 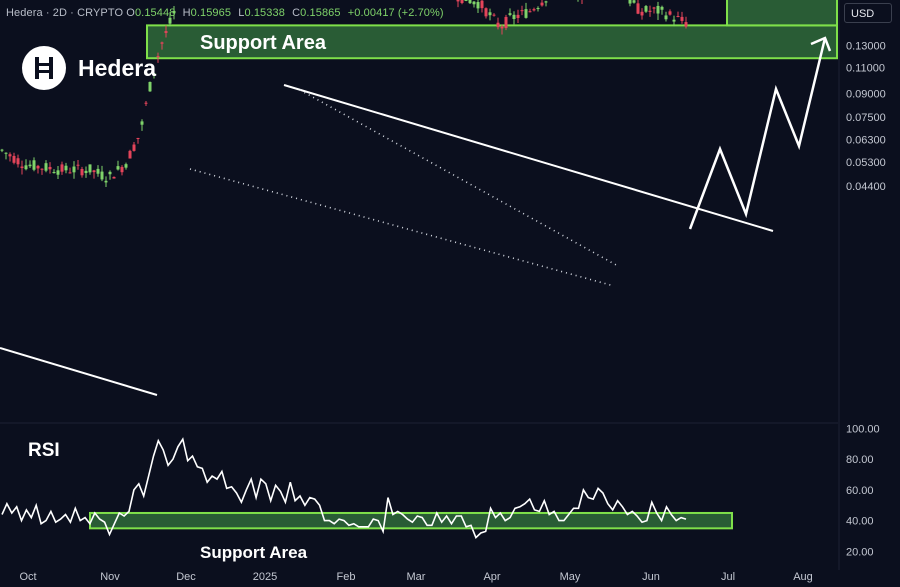 What do you see at coordinates (728, 577) in the screenshot?
I see `time-tick-label: Jul` at bounding box center [728, 577].